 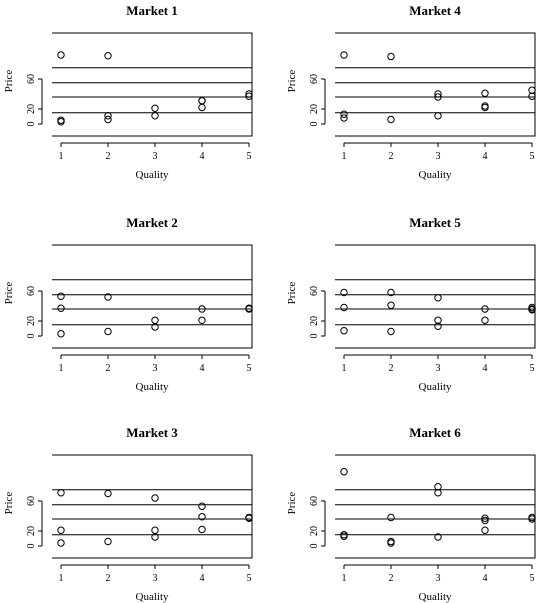 I want to click on chart-panel-3: Market 2 0 20 60 Price 1 2 3 4 5 Quality, so click(x=128, y=304).